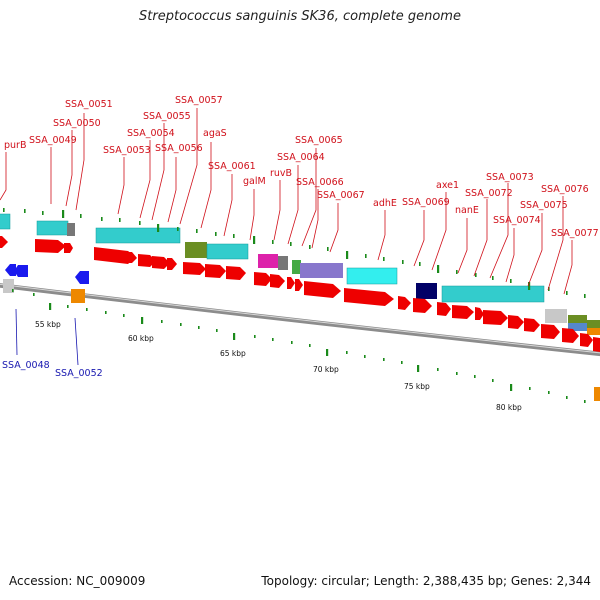 Image resolution: width=600 pixels, height=600 pixels. I want to click on gene-label: axe1, so click(447, 185).